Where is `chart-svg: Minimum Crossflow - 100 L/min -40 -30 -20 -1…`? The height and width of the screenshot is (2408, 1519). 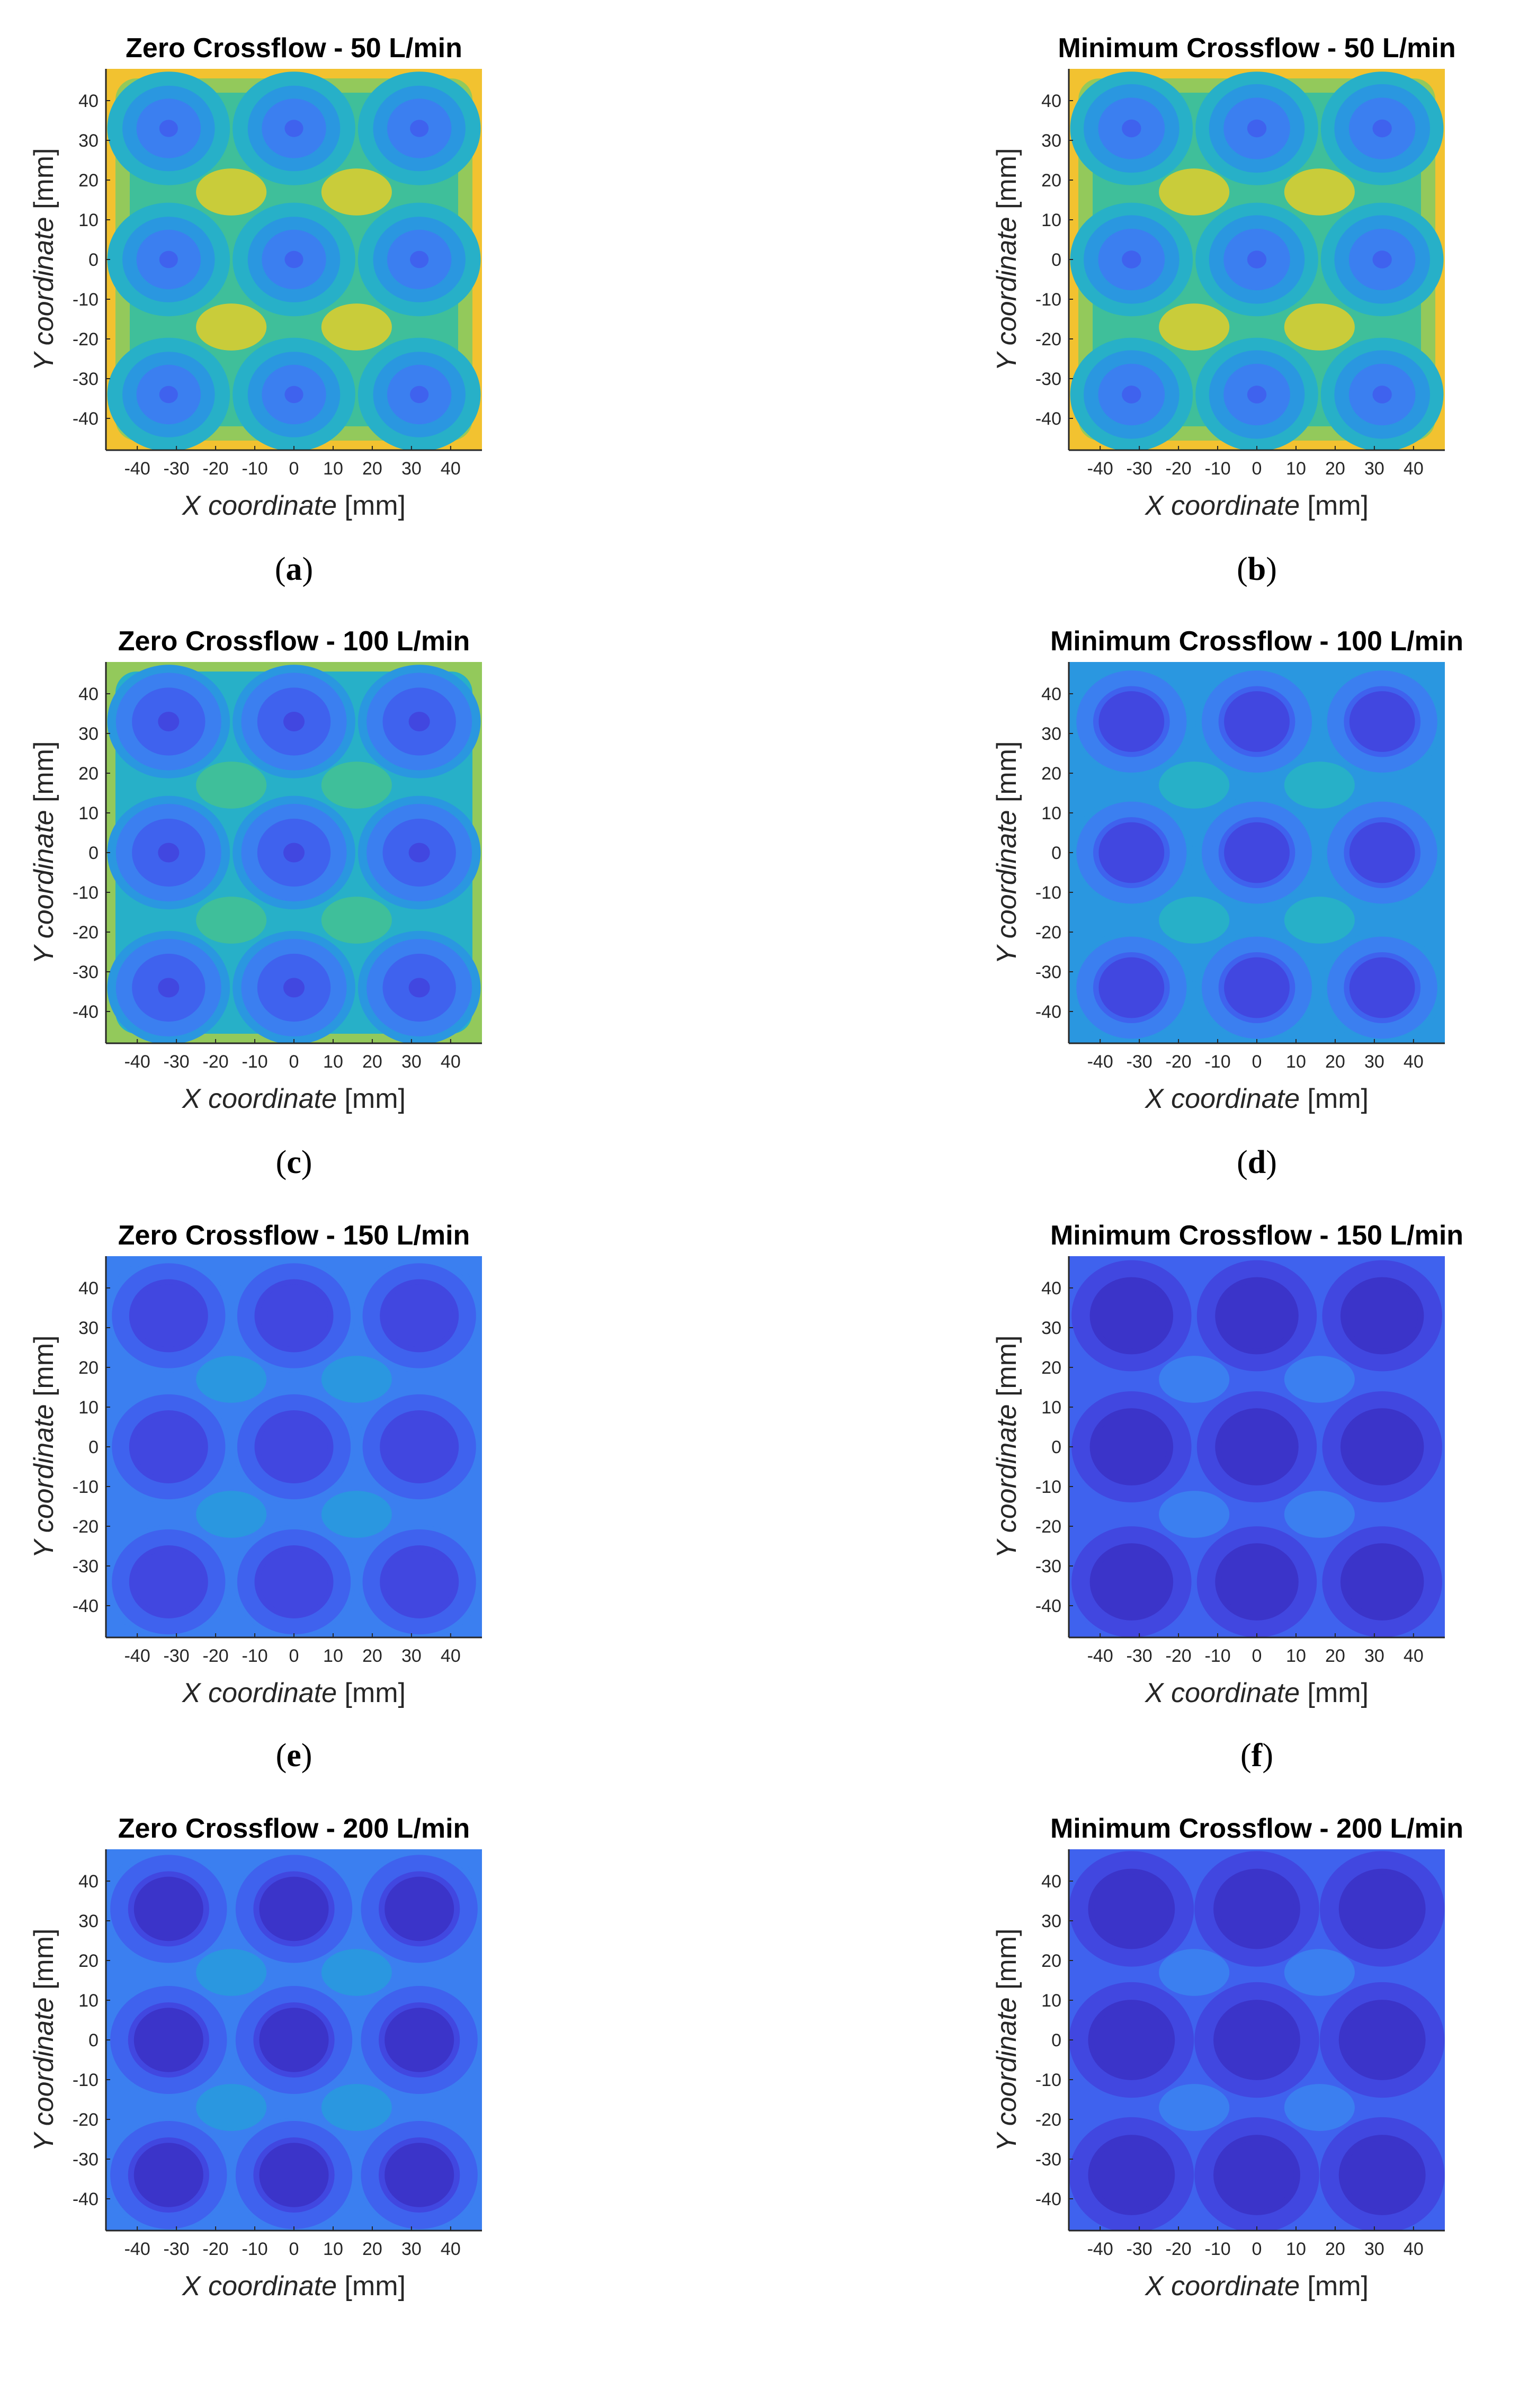 chart-svg: Minimum Crossflow - 100 L/min -40 -30 -20 -1… is located at coordinates (1227, 870).